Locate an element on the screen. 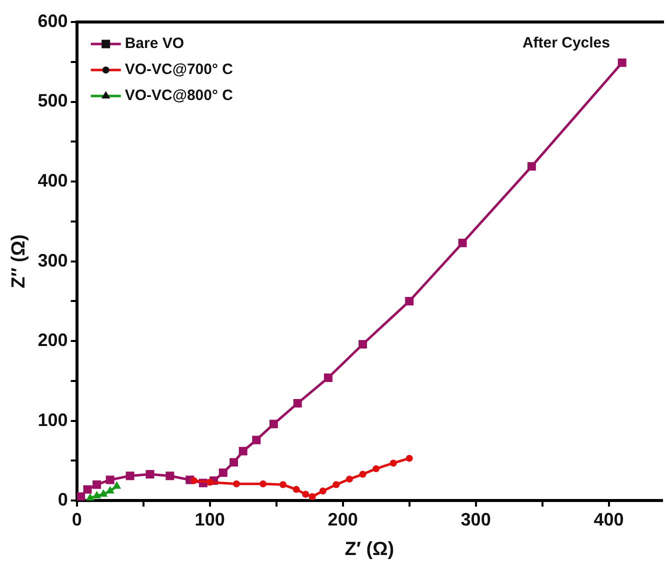 The width and height of the screenshot is (668, 569). x-tick-label: 100 is located at coordinates (209, 519).